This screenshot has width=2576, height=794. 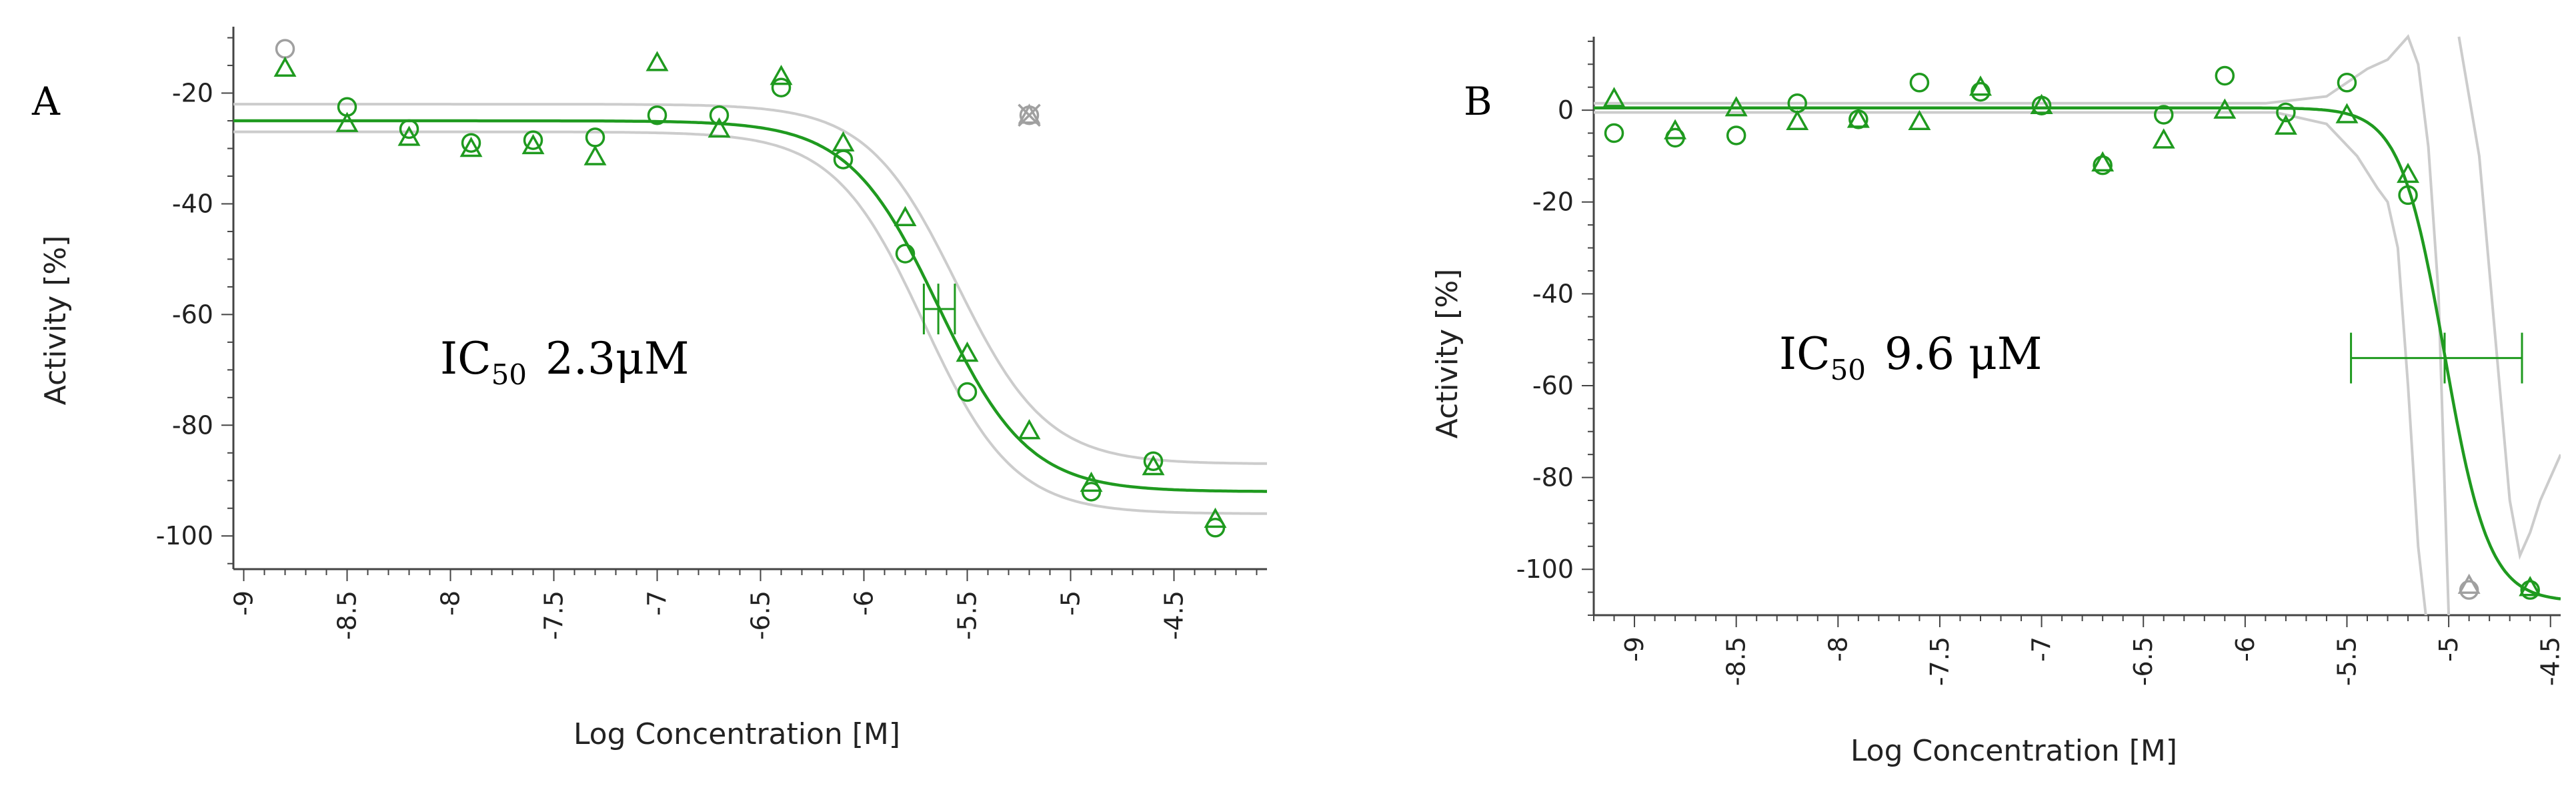 I want to click on panel-a-ic50-annotation: IC50 2.3μM, so click(x=564, y=362).